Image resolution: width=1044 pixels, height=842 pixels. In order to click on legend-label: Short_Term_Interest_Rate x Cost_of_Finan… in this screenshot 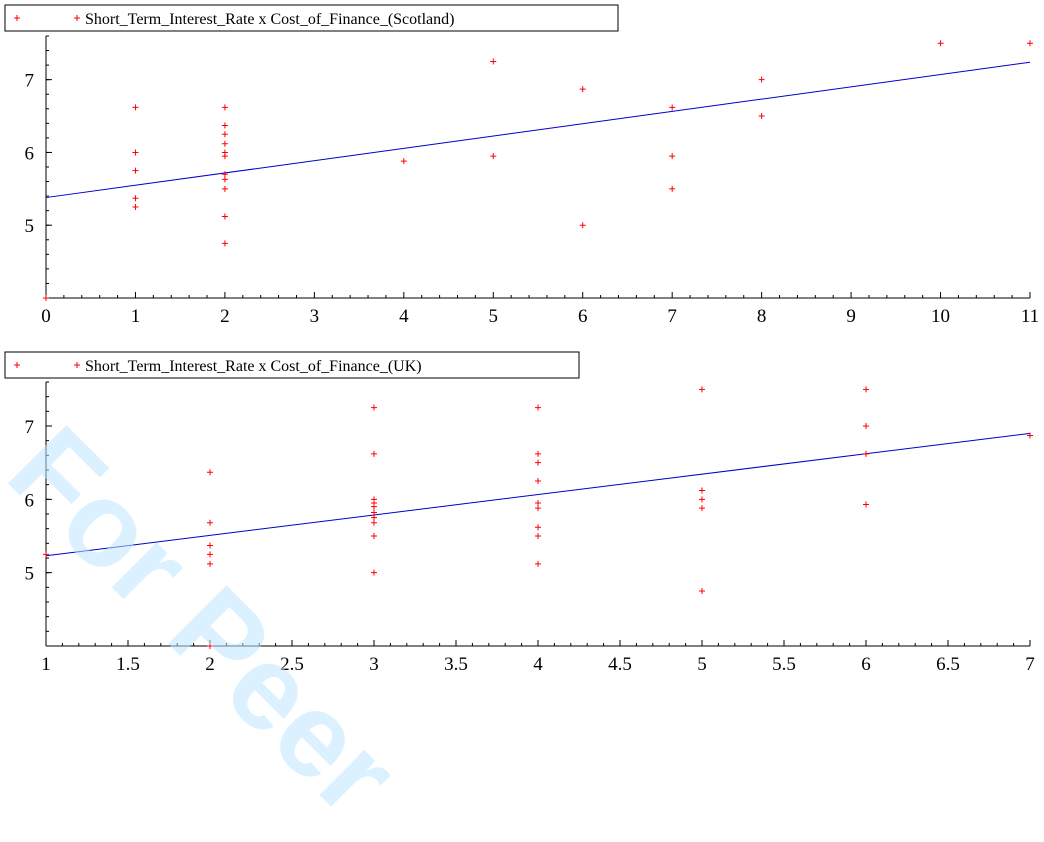, I will do `click(269, 19)`.